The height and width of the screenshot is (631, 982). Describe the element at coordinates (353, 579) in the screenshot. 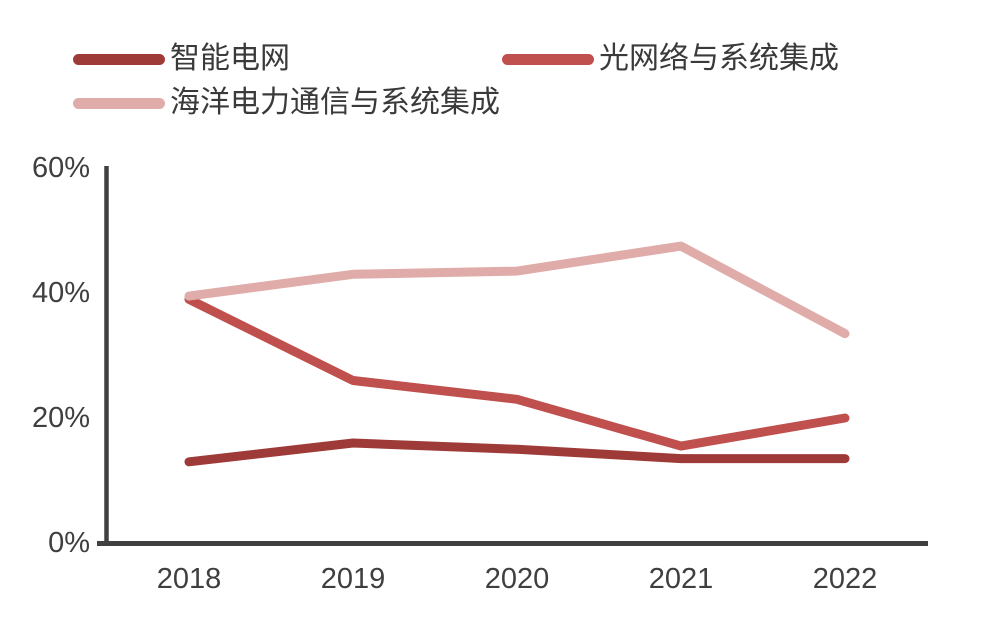

I see `x-axis-tick-label: 2019` at that location.